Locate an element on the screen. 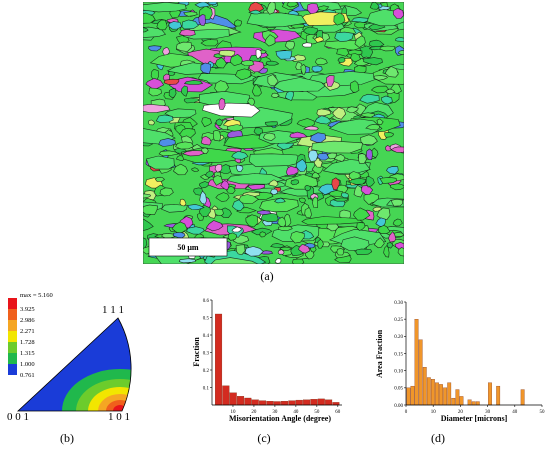 The image size is (550, 453). corner-label-001: 0 0 1 is located at coordinates (18, 415).